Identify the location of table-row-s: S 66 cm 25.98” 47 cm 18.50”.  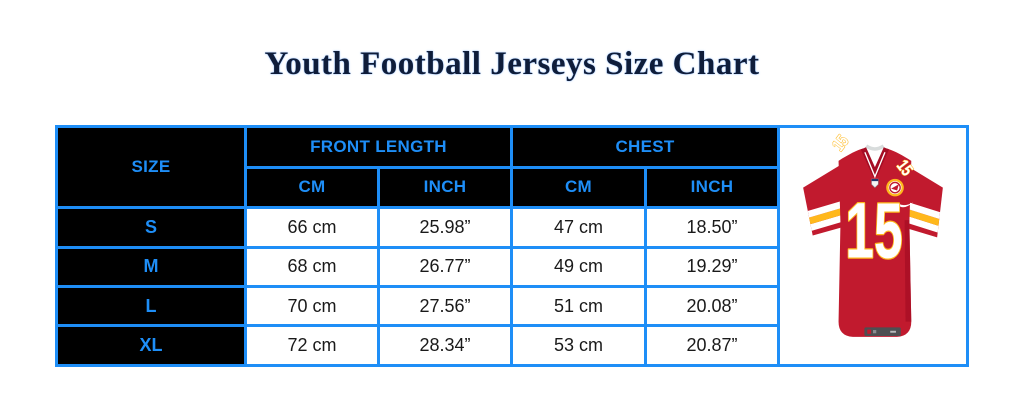
(511, 227).